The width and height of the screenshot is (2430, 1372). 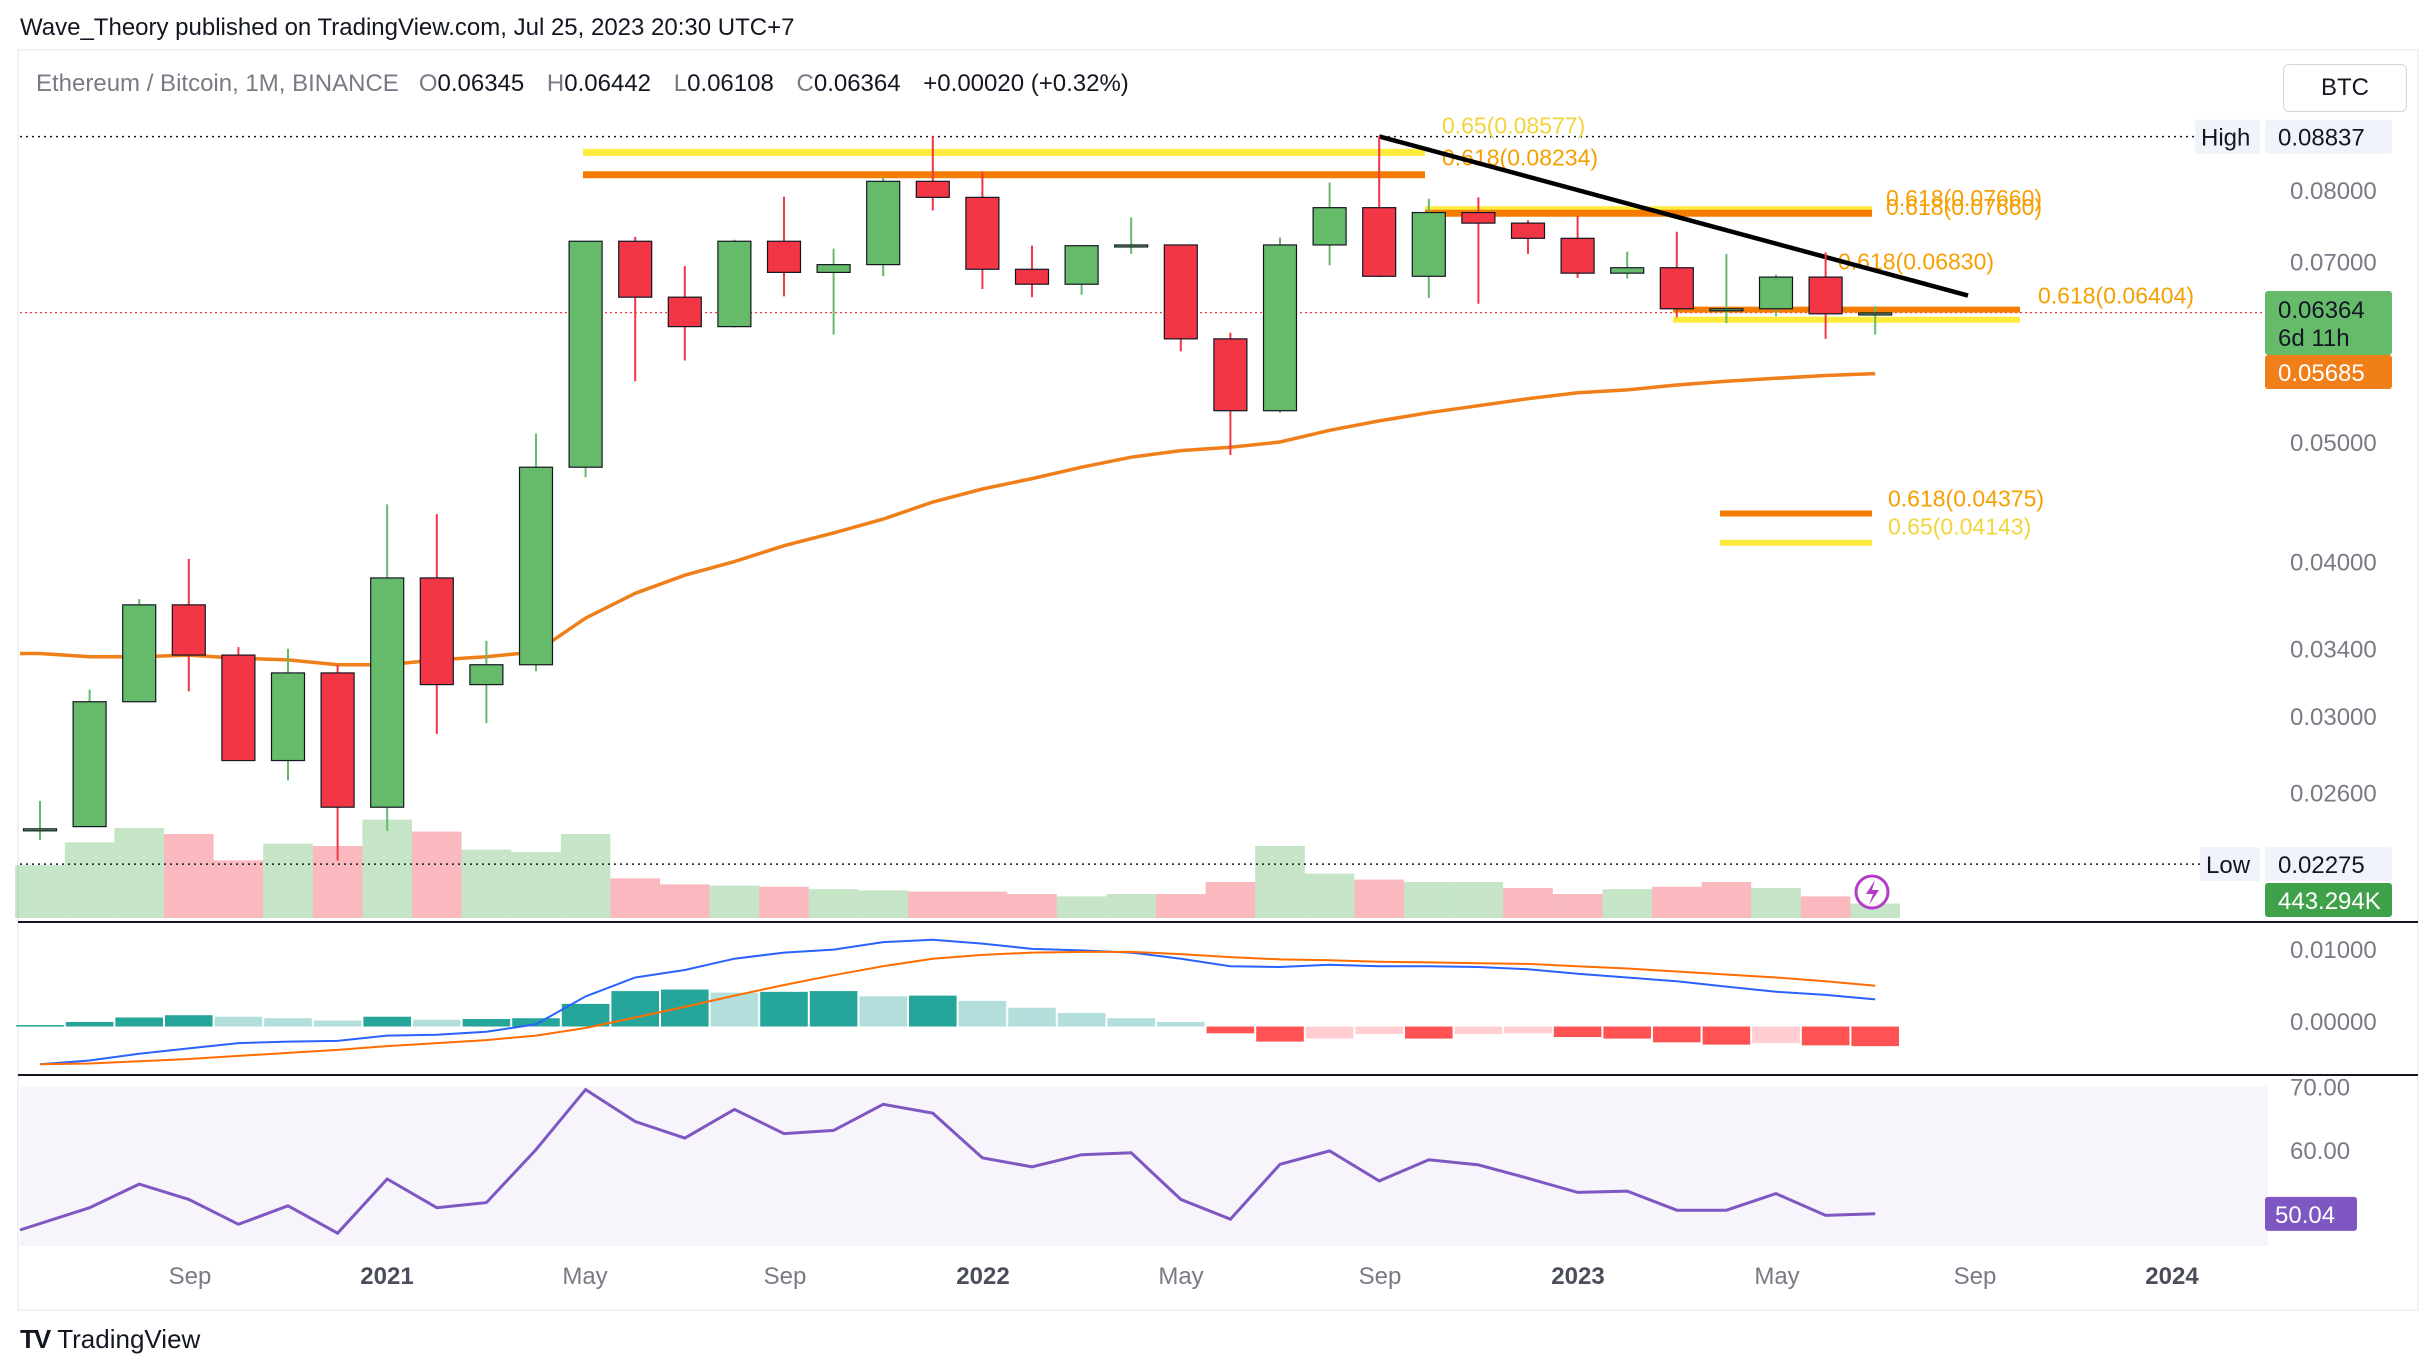 What do you see at coordinates (2333, 443) in the screenshot?
I see `price-axis-tick: 0.05000` at bounding box center [2333, 443].